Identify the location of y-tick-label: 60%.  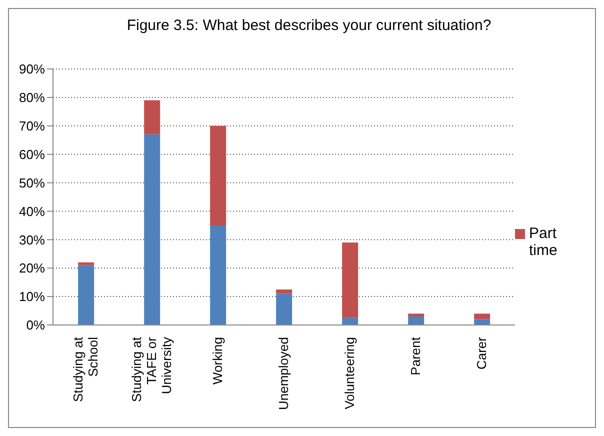
(32, 154).